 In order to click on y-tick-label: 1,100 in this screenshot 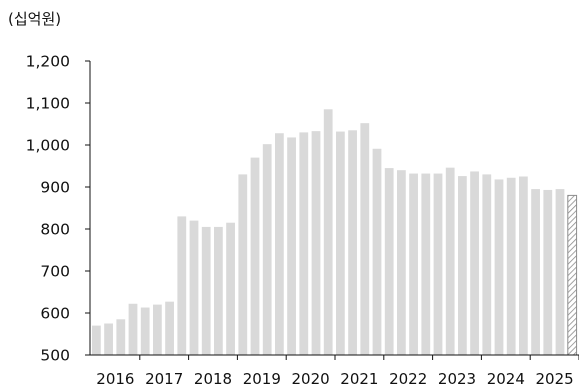, I will do `click(48, 104)`.